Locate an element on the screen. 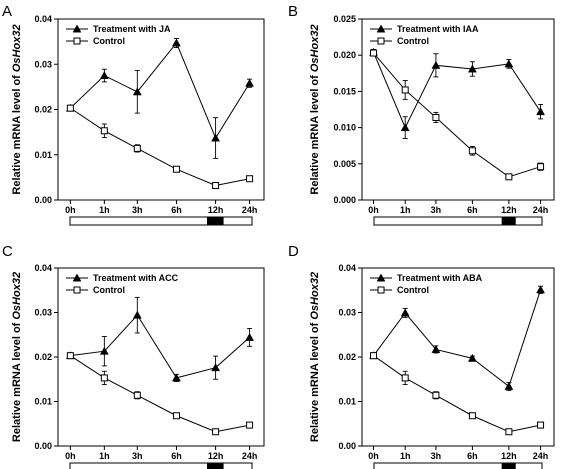 This screenshot has width=566, height=469. x-tick-label-d: 3h is located at coordinates (436, 456).